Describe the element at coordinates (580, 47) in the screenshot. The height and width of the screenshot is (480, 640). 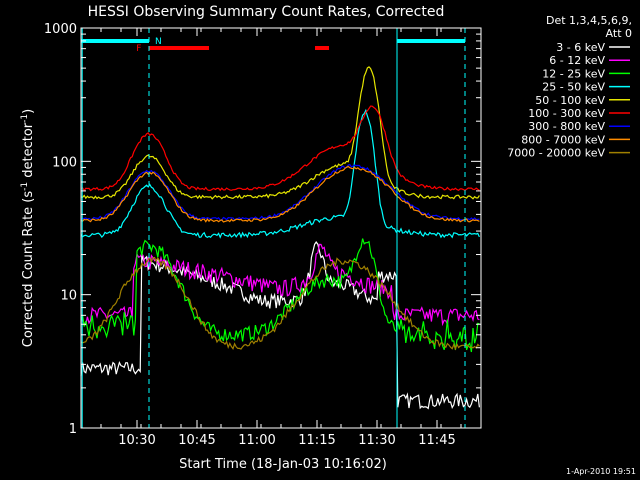
I see `legend-label: 3 - 6 keV` at that location.